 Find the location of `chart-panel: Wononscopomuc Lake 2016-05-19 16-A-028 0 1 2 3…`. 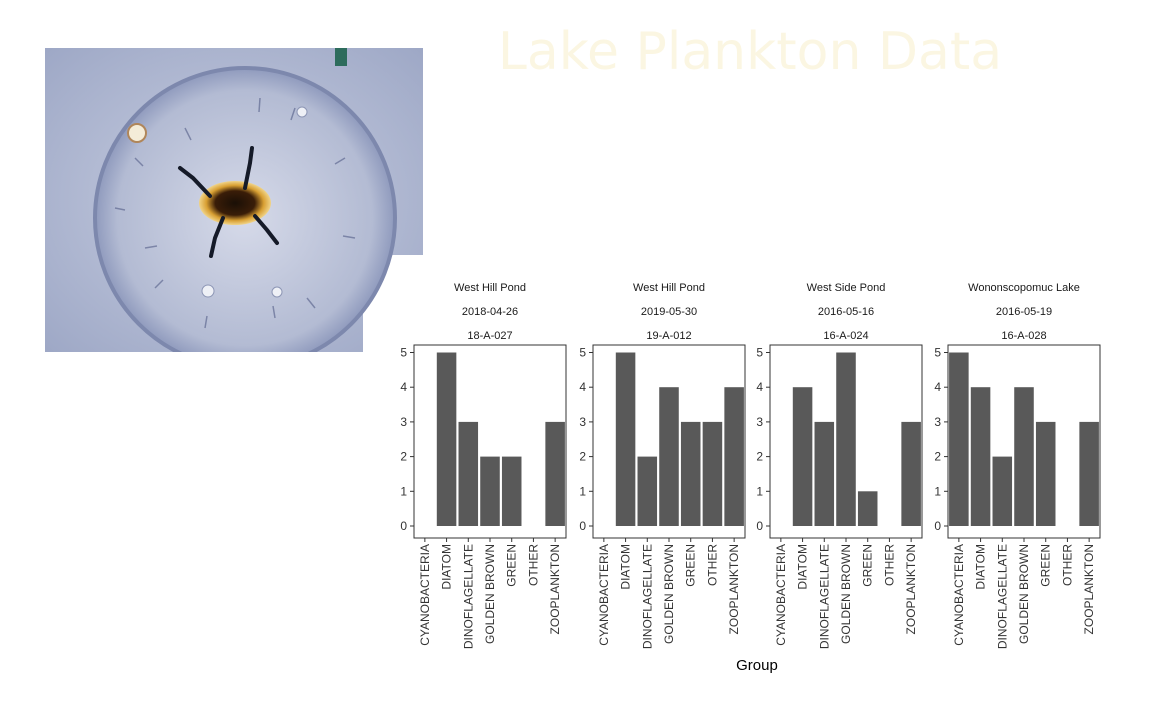

chart-panel: Wononscopomuc Lake 2016-05-19 16-A-028 0 1 2 3… is located at coordinates (1017, 465).